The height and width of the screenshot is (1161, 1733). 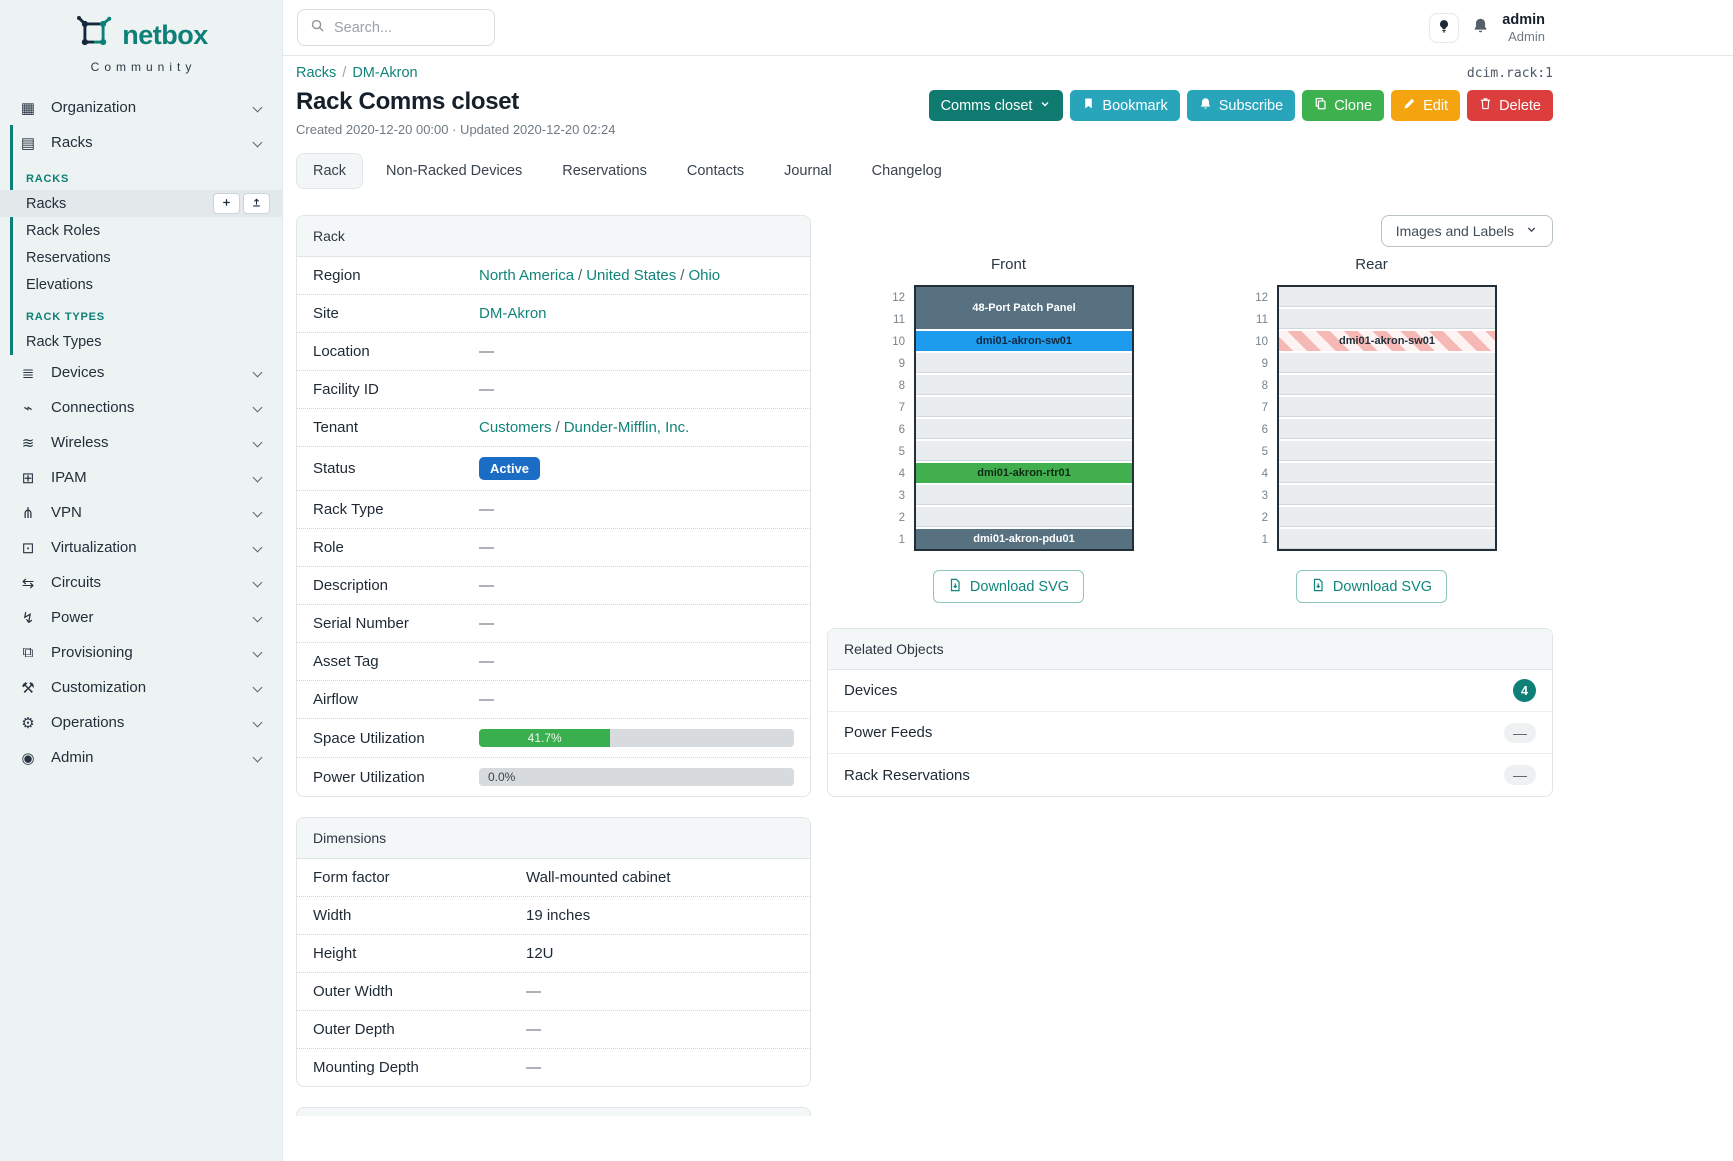 I want to click on copy-icon, so click(x=1320, y=105).